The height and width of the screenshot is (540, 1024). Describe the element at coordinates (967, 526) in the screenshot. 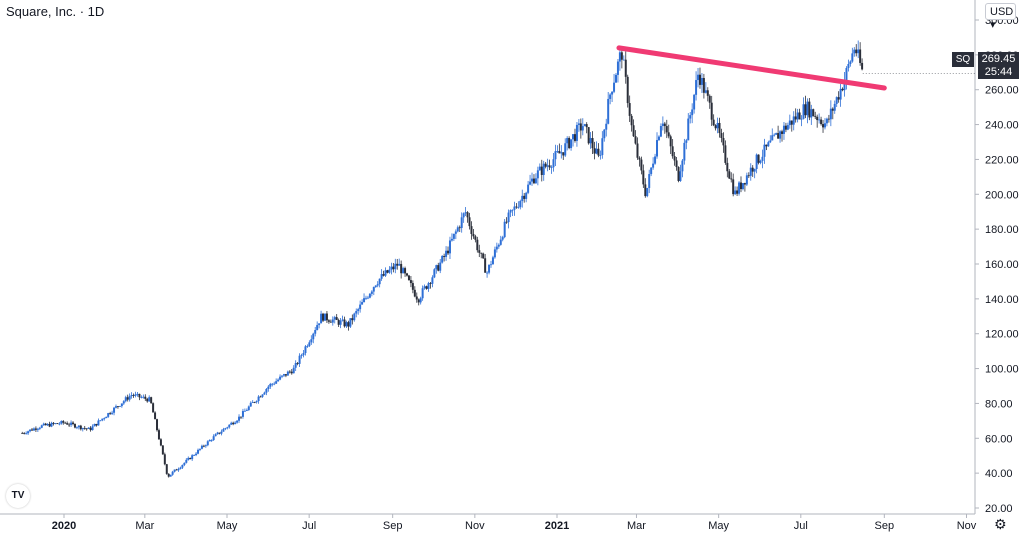

I see `x-tick-label: Nov` at that location.